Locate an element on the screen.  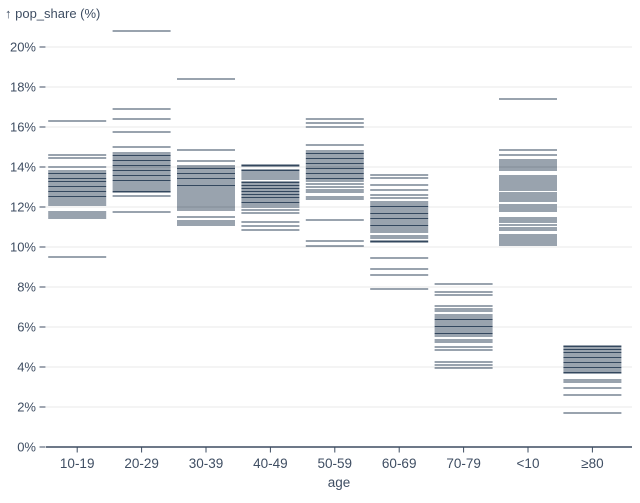
x-tick-label: 60-69 is located at coordinates (399, 463).